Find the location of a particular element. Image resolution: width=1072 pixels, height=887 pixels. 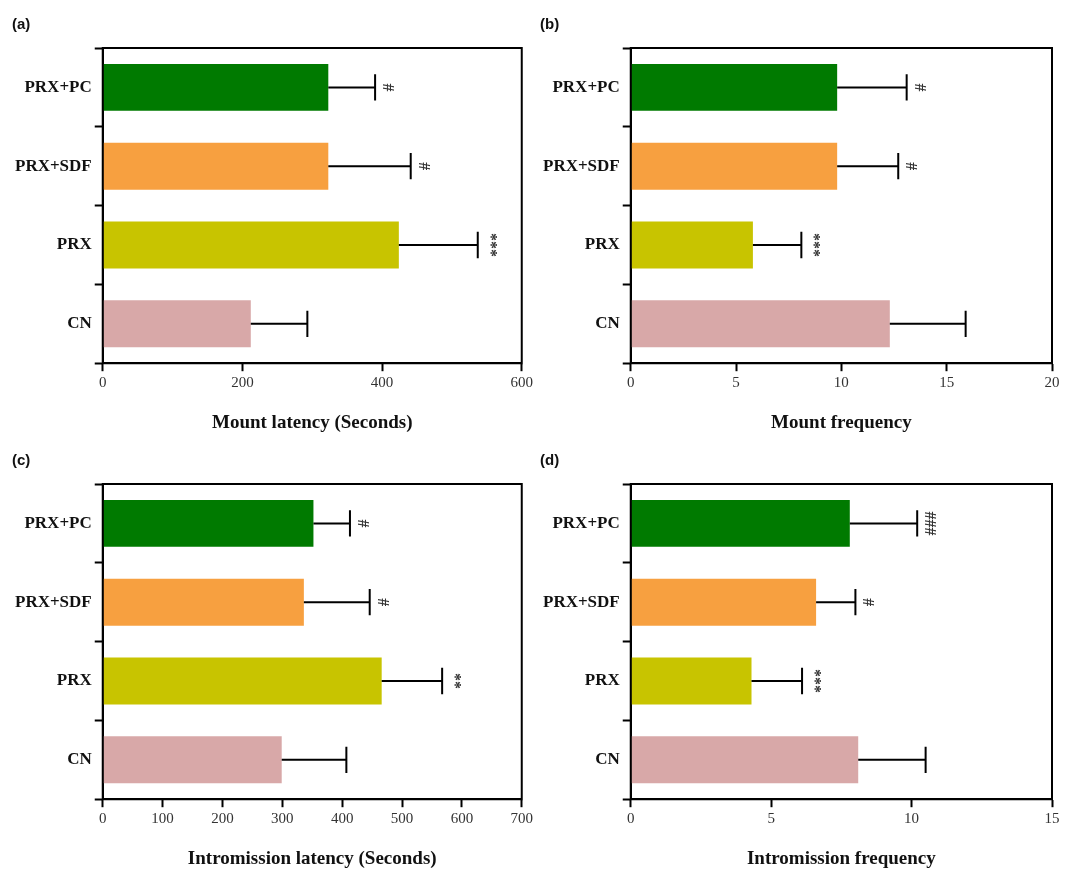

x-axis-title: Intromission latency (Seconds) is located at coordinates (312, 857).